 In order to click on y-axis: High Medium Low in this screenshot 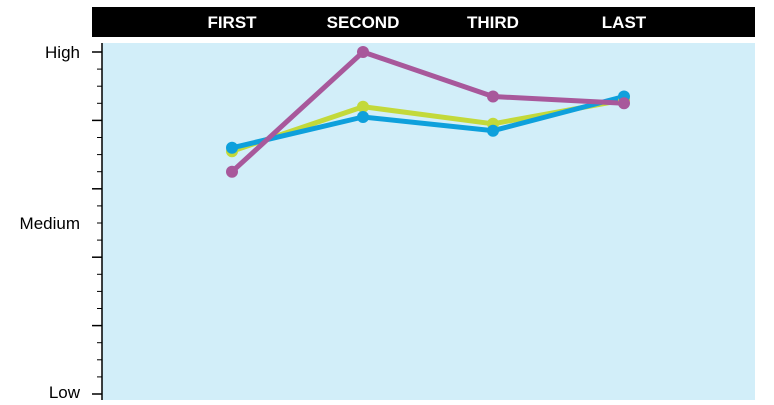, I will do `click(61, 222)`.